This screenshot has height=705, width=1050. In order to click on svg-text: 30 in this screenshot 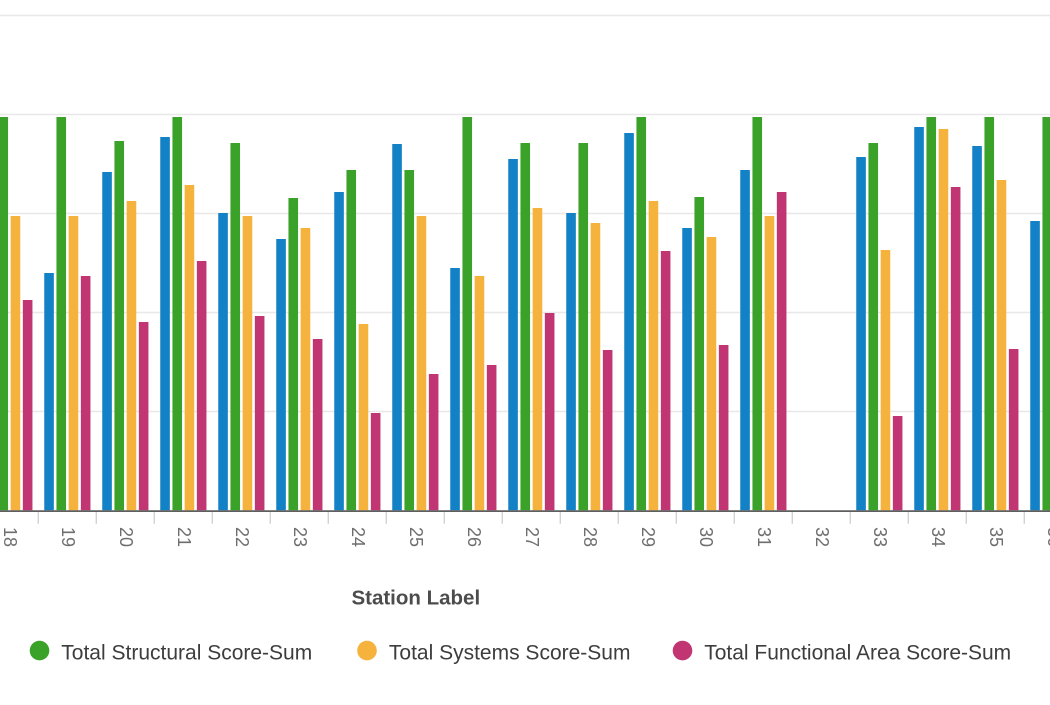, I will do `click(706, 537)`.